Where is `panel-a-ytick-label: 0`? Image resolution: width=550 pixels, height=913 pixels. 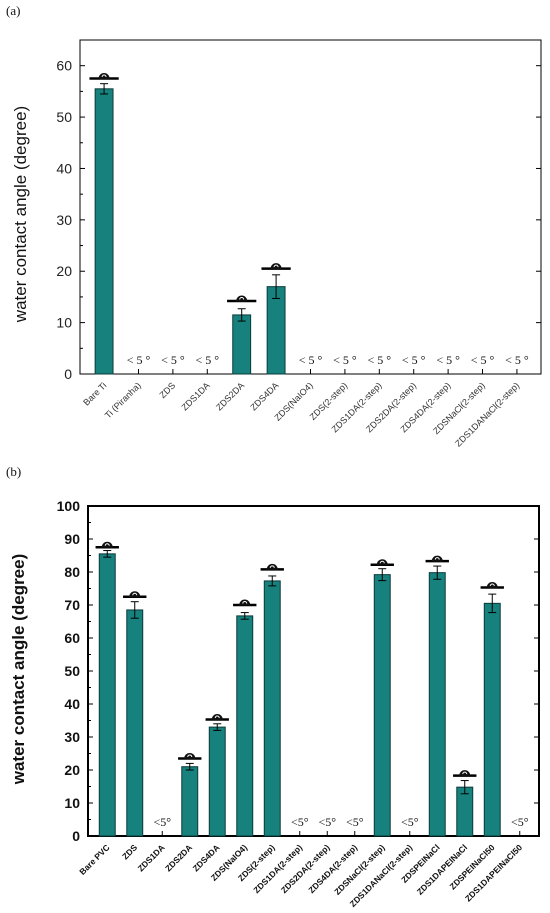 panel-a-ytick-label: 0 is located at coordinates (68, 374).